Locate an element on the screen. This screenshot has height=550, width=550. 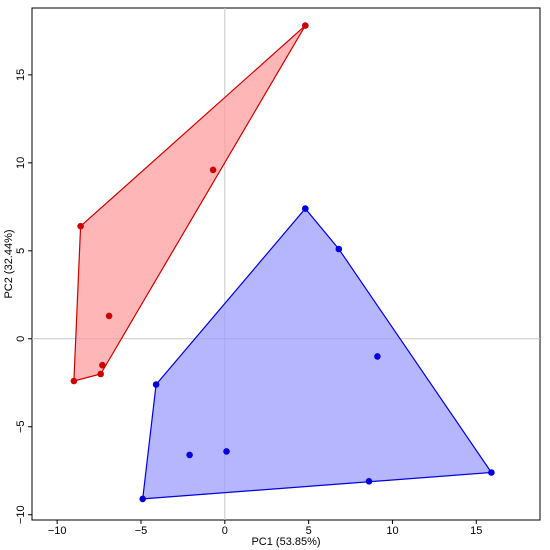
y-axis-title: PC2 (32.44%) is located at coordinates (9, 263).